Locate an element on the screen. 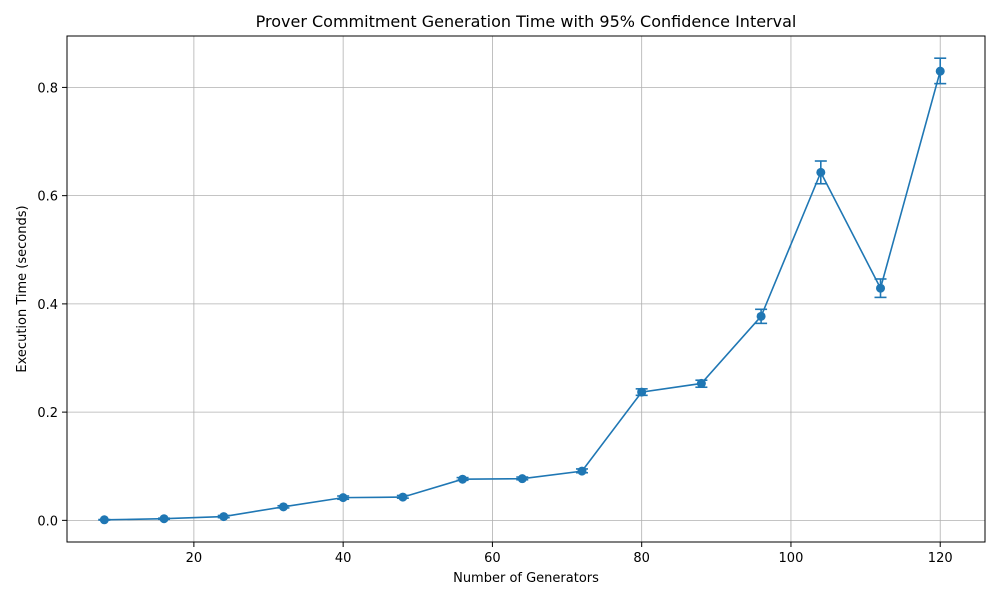 The height and width of the screenshot is (600, 1000). y-tick-label: 0.0 is located at coordinates (47, 521).